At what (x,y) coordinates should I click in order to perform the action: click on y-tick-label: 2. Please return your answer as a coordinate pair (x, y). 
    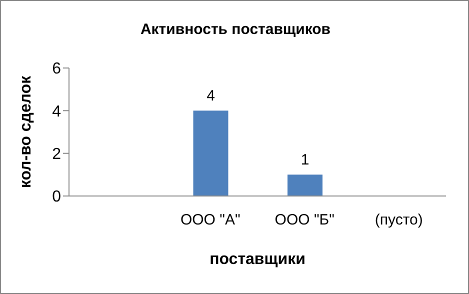
    Looking at the image, I should click on (57, 155).